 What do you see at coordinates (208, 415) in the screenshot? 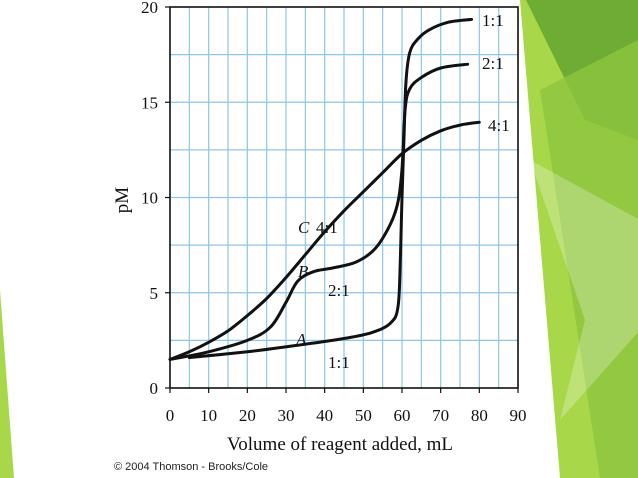
I see `x-tick-label: 10` at bounding box center [208, 415].